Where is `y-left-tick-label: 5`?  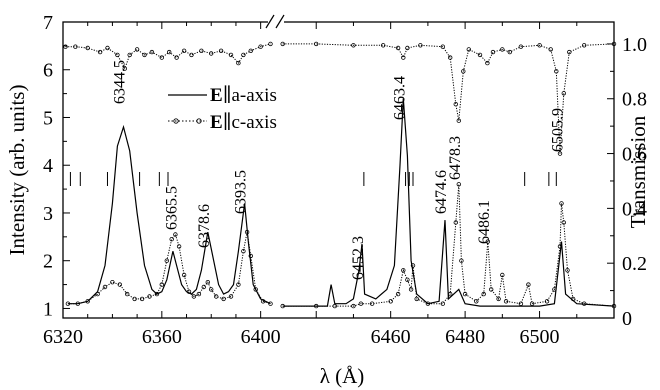 y-left-tick-label: 5 is located at coordinates (48, 118).